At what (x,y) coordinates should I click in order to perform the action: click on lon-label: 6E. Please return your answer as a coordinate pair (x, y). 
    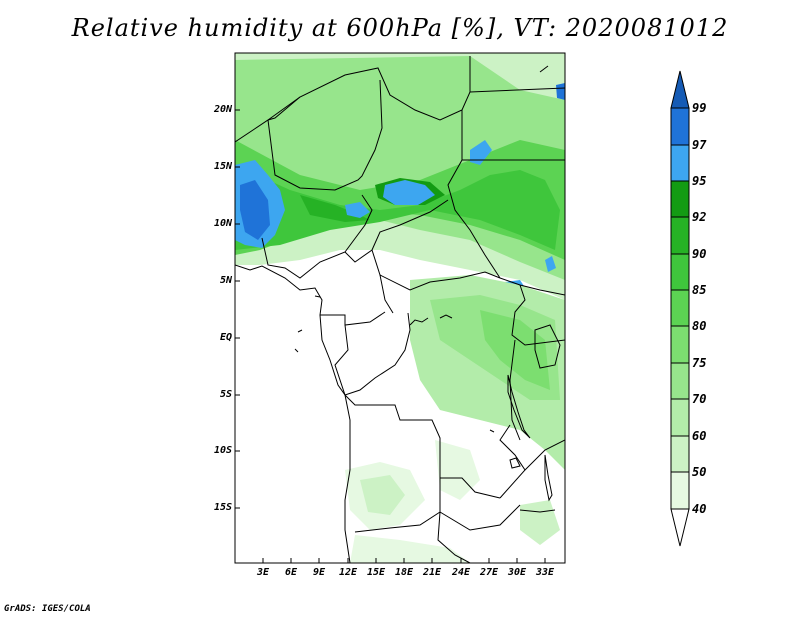
    Looking at the image, I should click on (291, 572).